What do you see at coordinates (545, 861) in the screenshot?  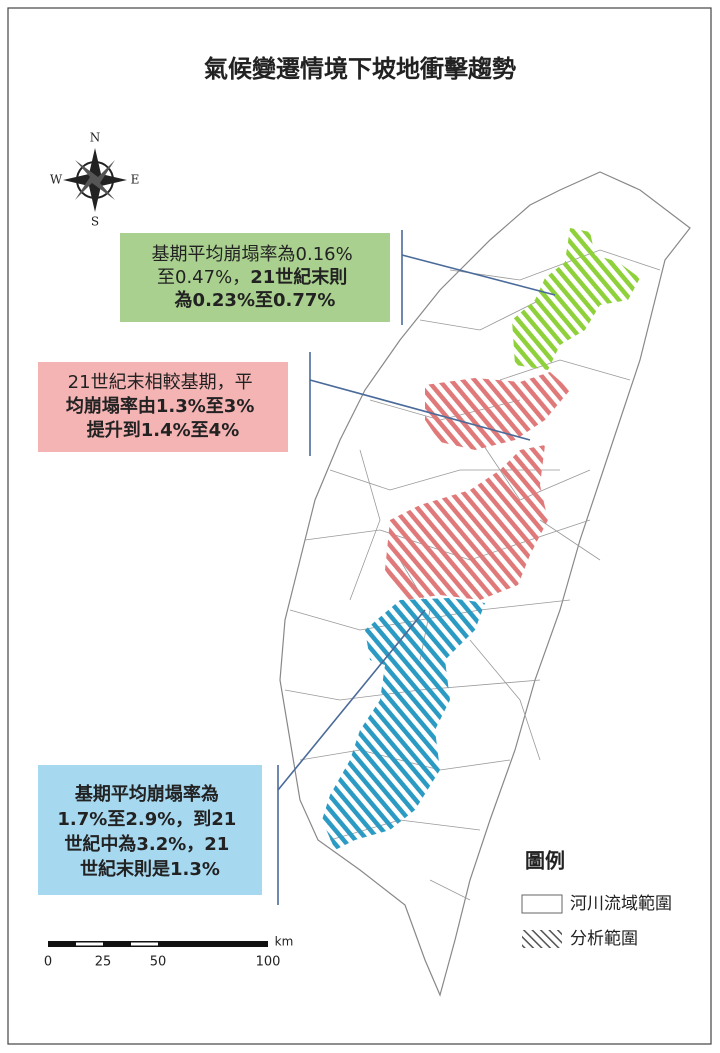 I see `legend-title: 圖例` at bounding box center [545, 861].